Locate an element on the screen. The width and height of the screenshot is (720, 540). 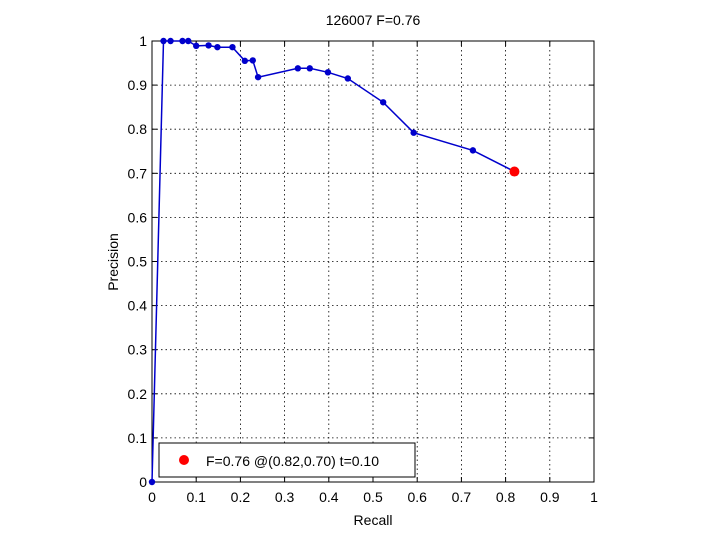
y-tick-label: 0.3 is located at coordinates (138, 350).